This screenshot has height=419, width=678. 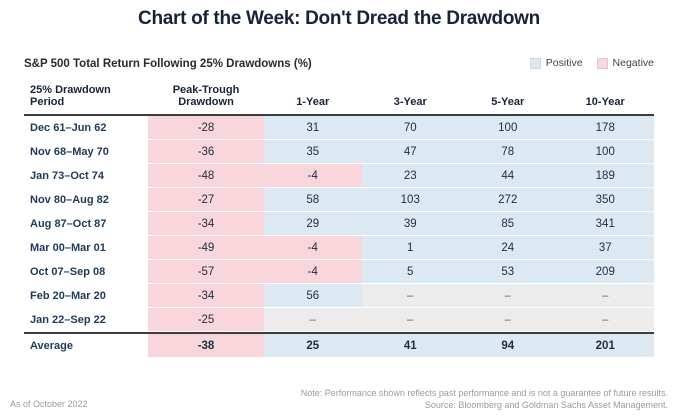 What do you see at coordinates (86, 296) in the screenshot?
I see `period-cell: Feb 20–Mar 20` at bounding box center [86, 296].